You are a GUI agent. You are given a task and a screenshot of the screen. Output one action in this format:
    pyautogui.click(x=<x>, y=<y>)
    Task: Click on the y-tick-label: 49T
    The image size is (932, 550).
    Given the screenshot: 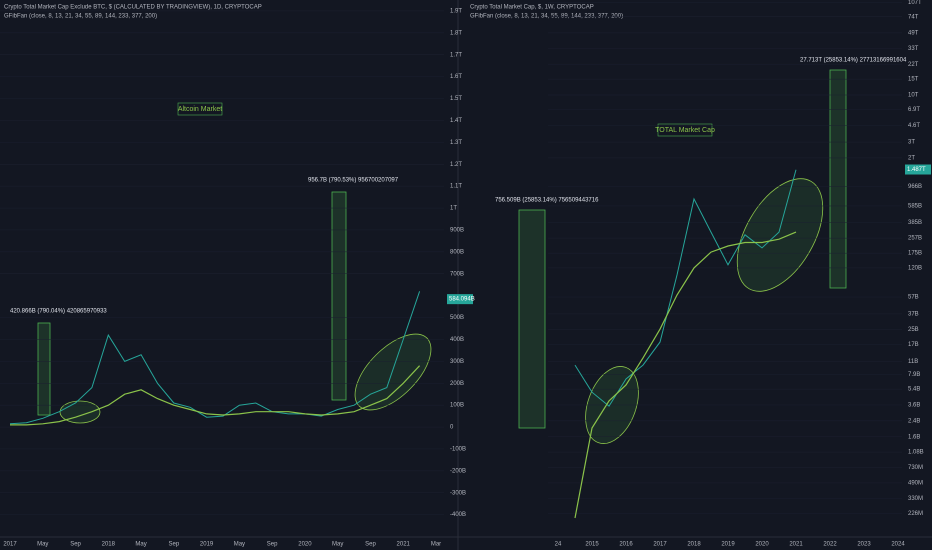 What is the action you would take?
    pyautogui.click(x=913, y=33)
    